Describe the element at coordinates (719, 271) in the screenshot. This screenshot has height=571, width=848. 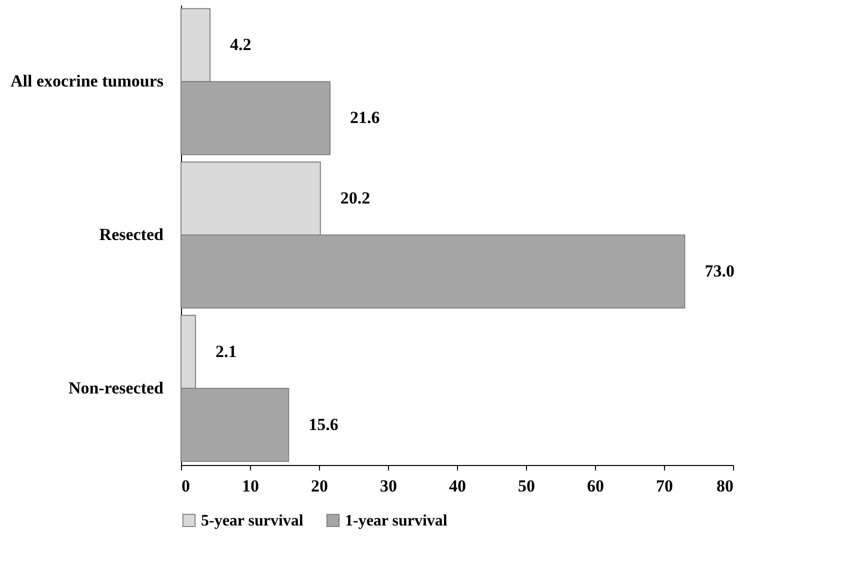
I see `data-label: 73.0` at that location.